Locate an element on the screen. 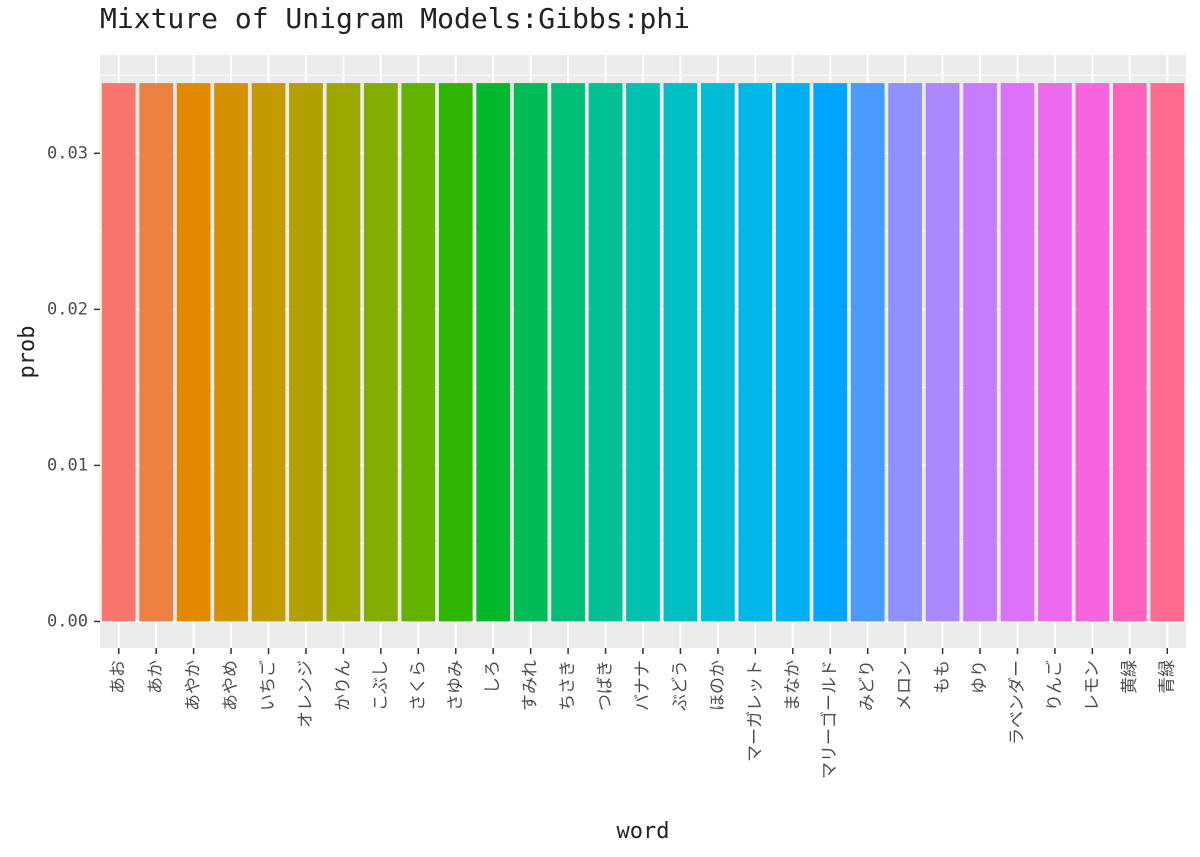 This screenshot has width=1200, height=857. x-tick-label: マーガレット is located at coordinates (755, 711).